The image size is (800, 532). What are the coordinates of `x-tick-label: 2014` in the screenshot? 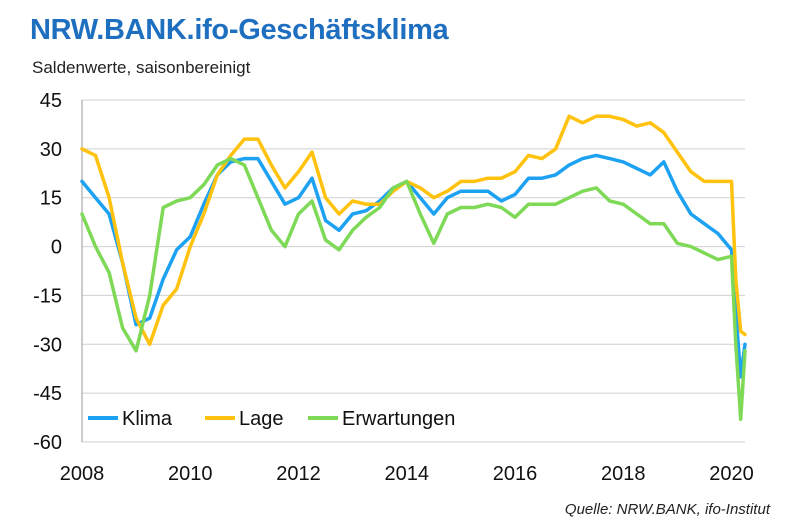 It's located at (406, 474).